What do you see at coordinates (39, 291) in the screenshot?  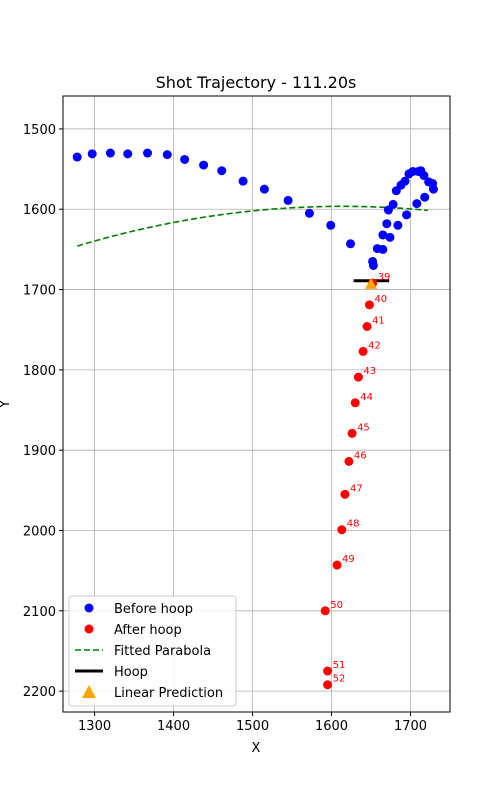 I see `y-tick-label: 1700` at bounding box center [39, 291].